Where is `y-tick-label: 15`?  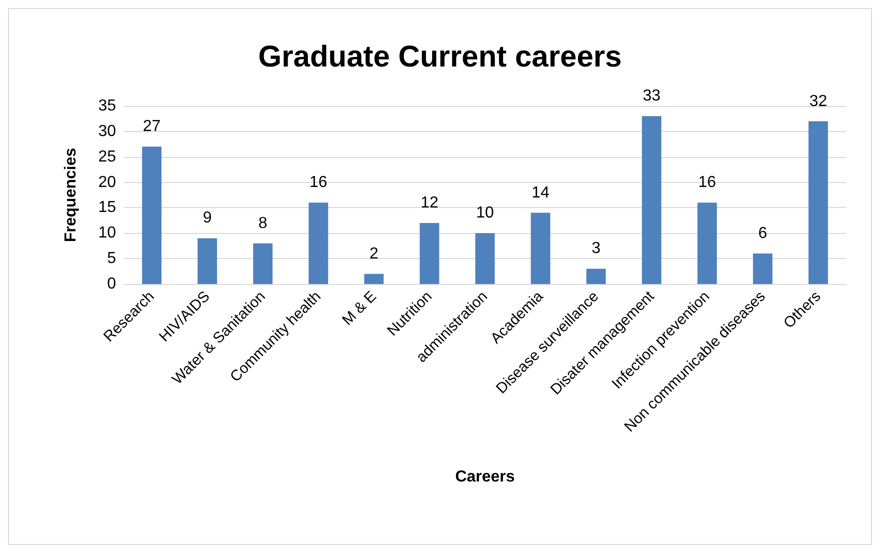 y-tick-label: 15 is located at coordinates (107, 207).